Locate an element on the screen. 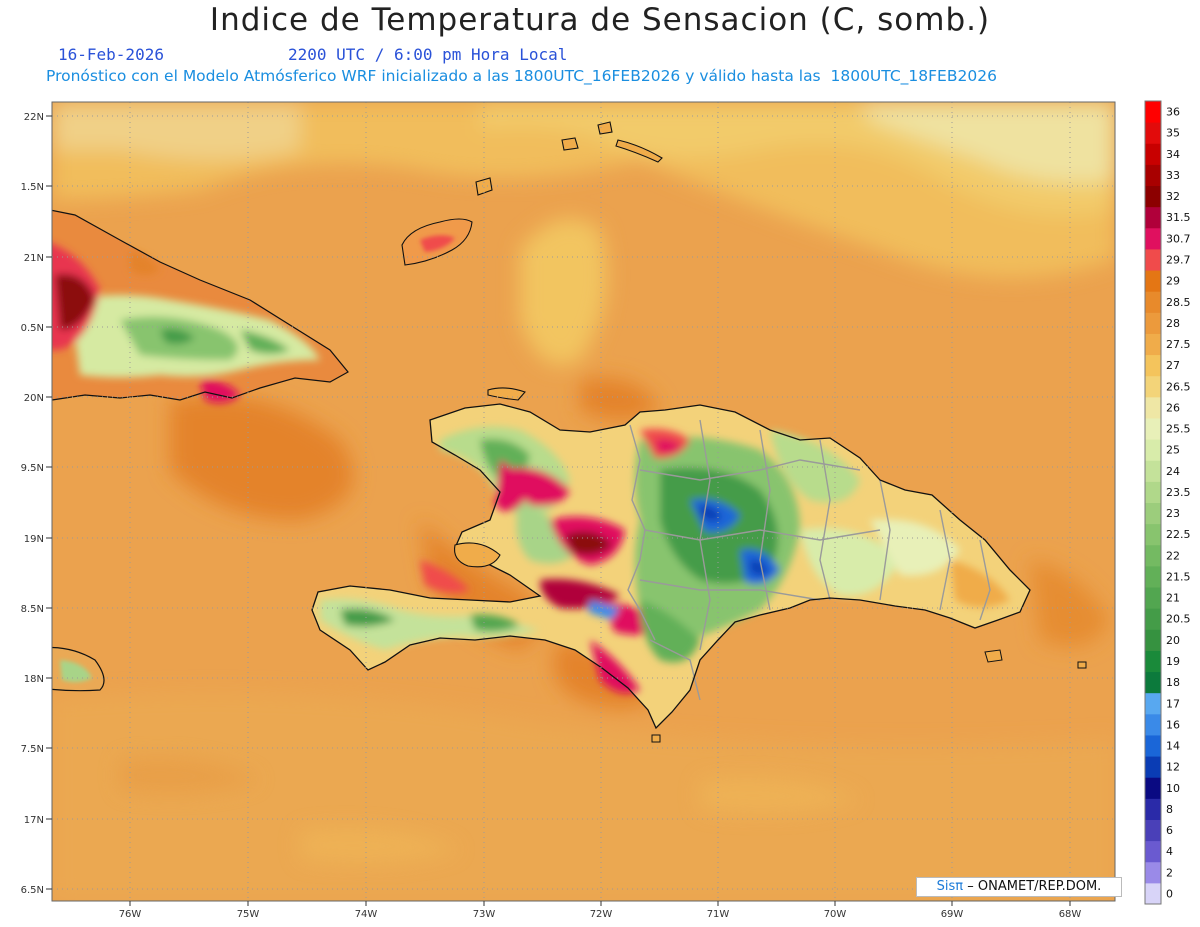  colorbar-frame is located at coordinates (1153, 502).